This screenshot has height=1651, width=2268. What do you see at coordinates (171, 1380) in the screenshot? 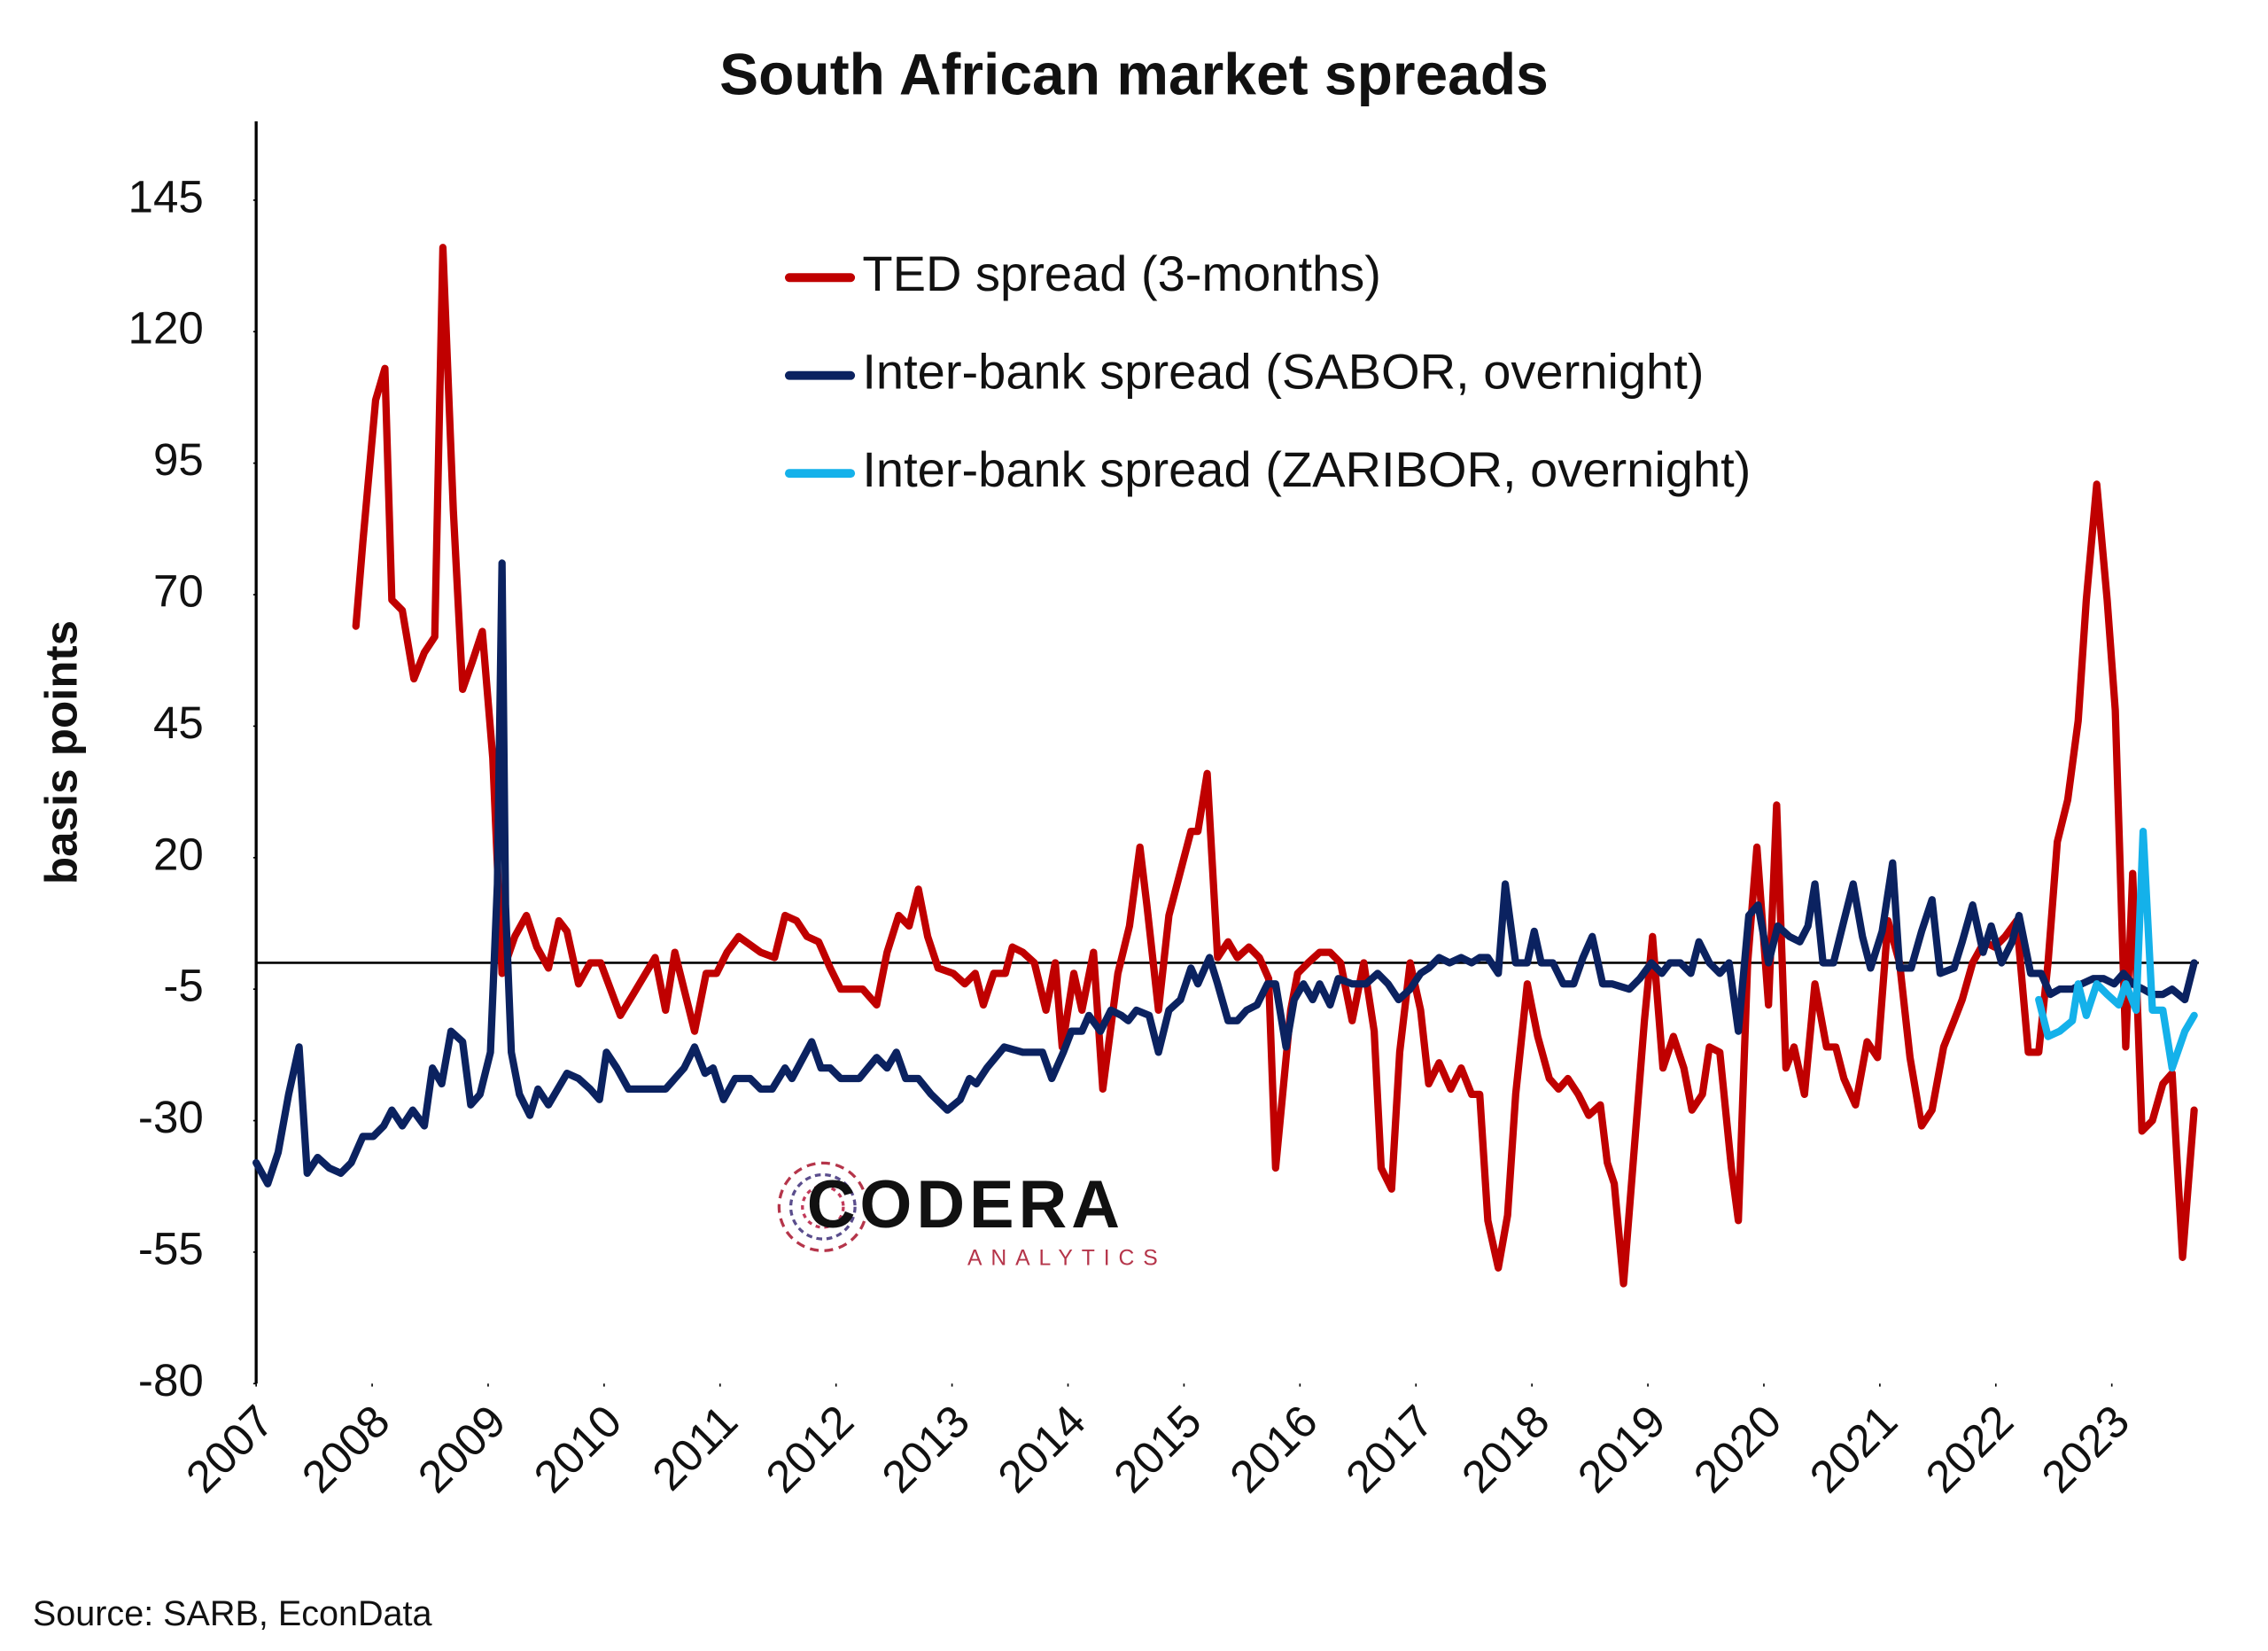
I see `y-tick-label: -80` at bounding box center [171, 1380].